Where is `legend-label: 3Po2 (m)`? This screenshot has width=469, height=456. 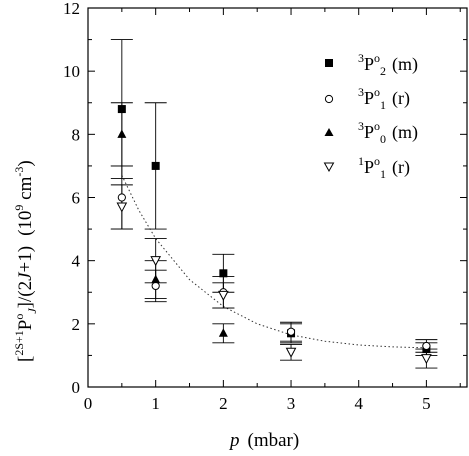
legend-label: 3Po2 (m) is located at coordinates (388, 64).